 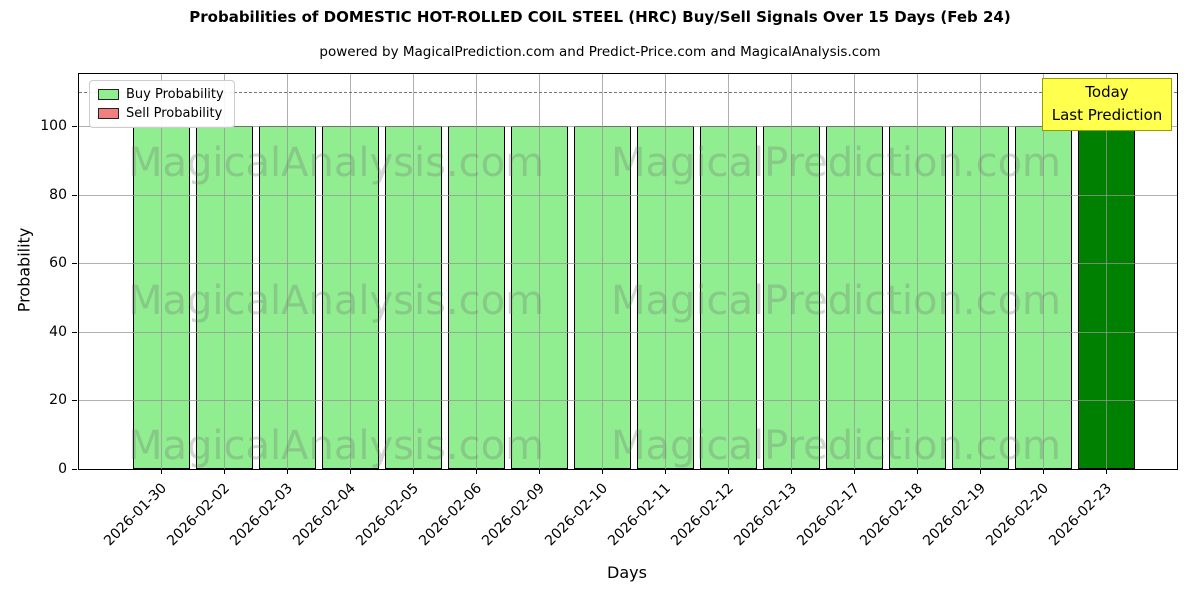 I want to click on annotation-line-2: Last Prediction, so click(x=1107, y=115).